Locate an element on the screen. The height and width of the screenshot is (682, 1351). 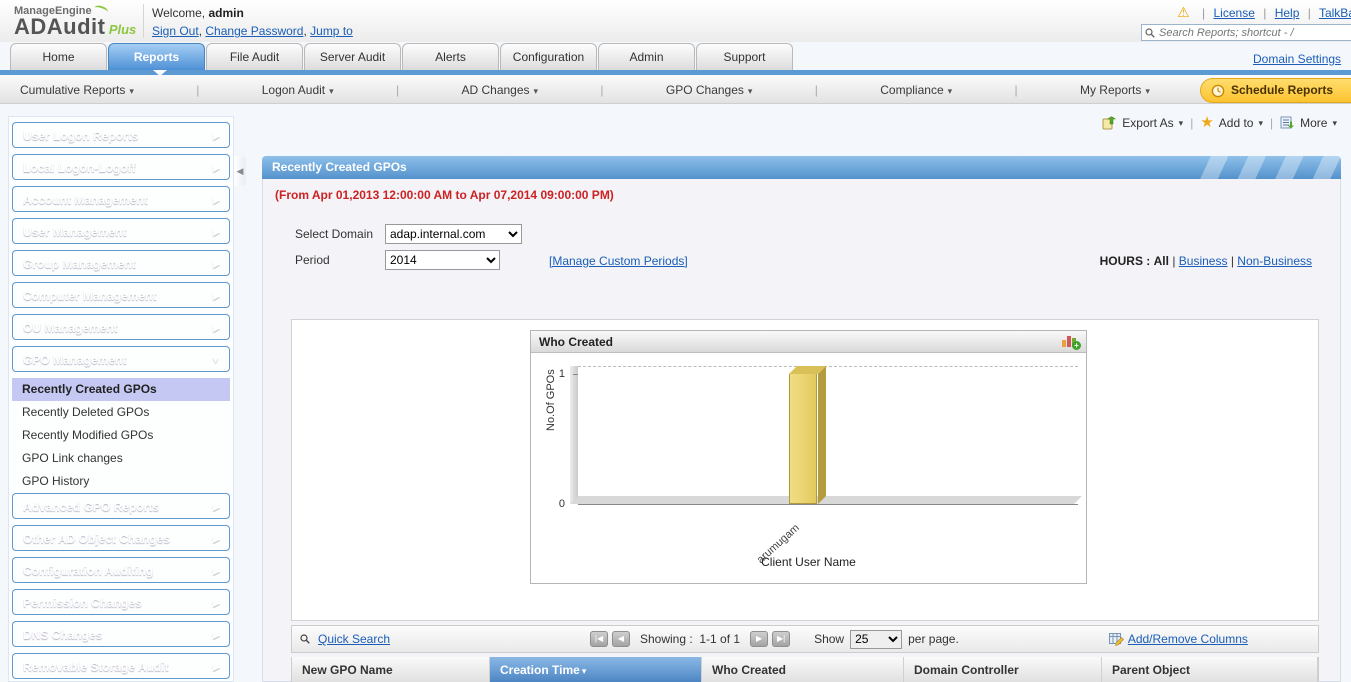
hours-all-option: All is located at coordinates (1161, 261).